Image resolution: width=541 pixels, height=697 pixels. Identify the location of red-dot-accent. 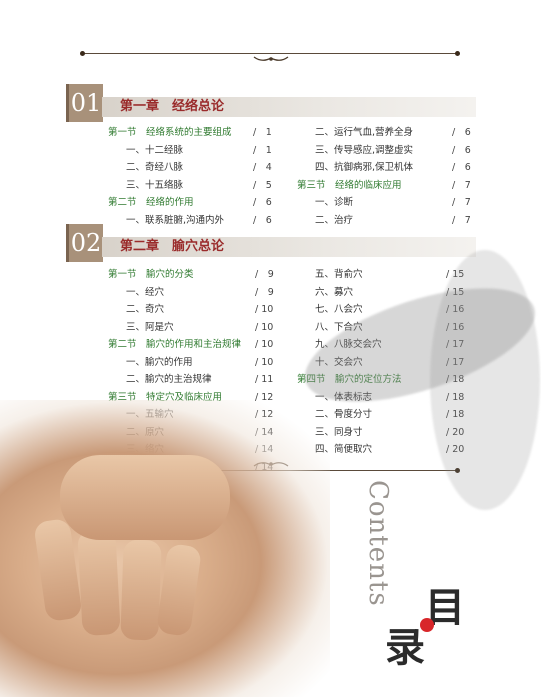
(427, 625).